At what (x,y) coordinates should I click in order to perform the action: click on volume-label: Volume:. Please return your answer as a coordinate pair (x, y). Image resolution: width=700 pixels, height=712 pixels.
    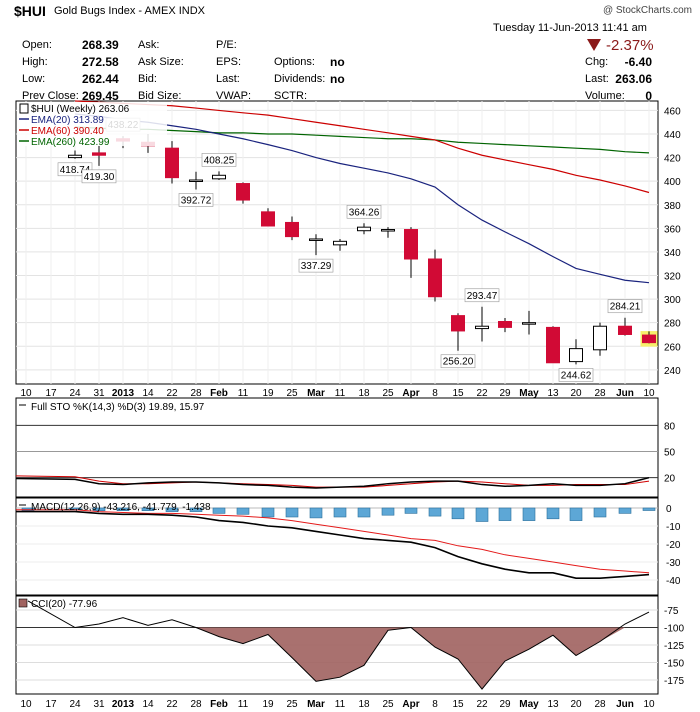
    Looking at the image, I should click on (605, 96).